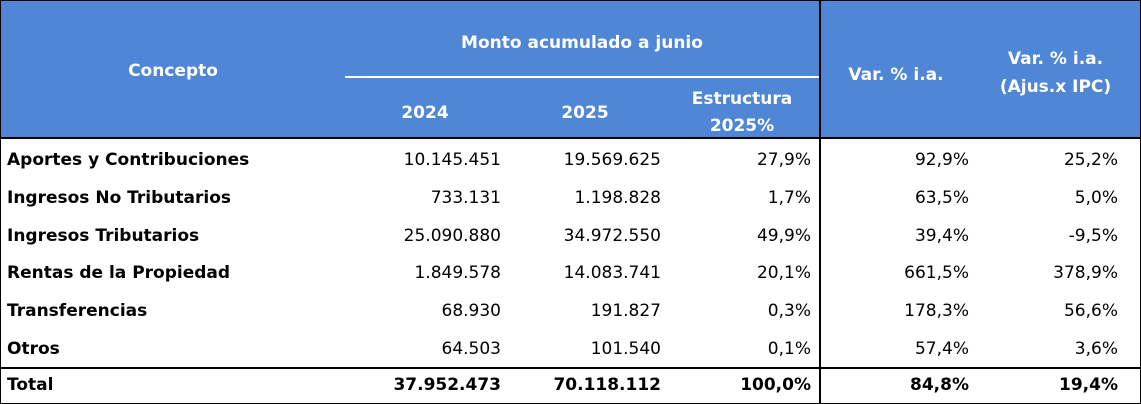  I want to click on header-estructura-l1: Estructura, so click(742, 99).